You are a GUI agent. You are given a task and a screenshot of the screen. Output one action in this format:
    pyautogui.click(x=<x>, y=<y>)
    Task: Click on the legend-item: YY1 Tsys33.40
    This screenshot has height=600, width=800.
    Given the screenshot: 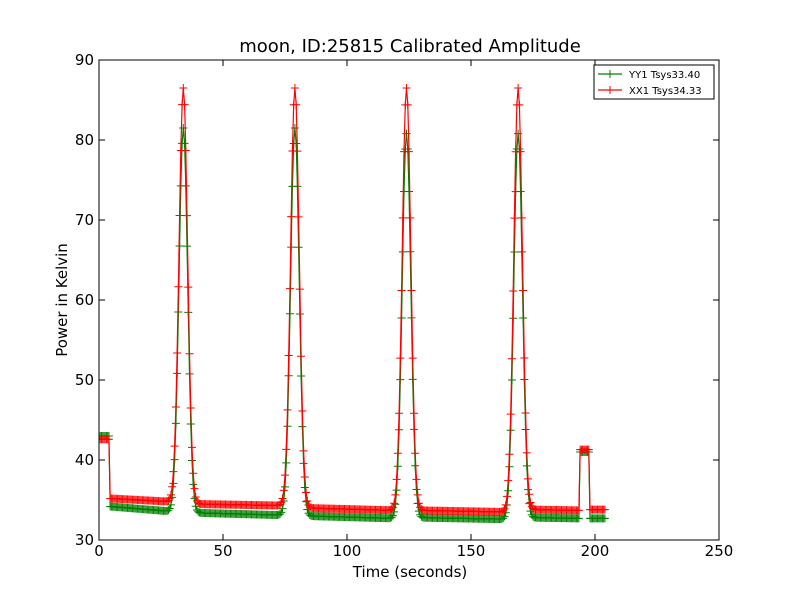 What is the action you would take?
    pyautogui.click(x=649, y=75)
    